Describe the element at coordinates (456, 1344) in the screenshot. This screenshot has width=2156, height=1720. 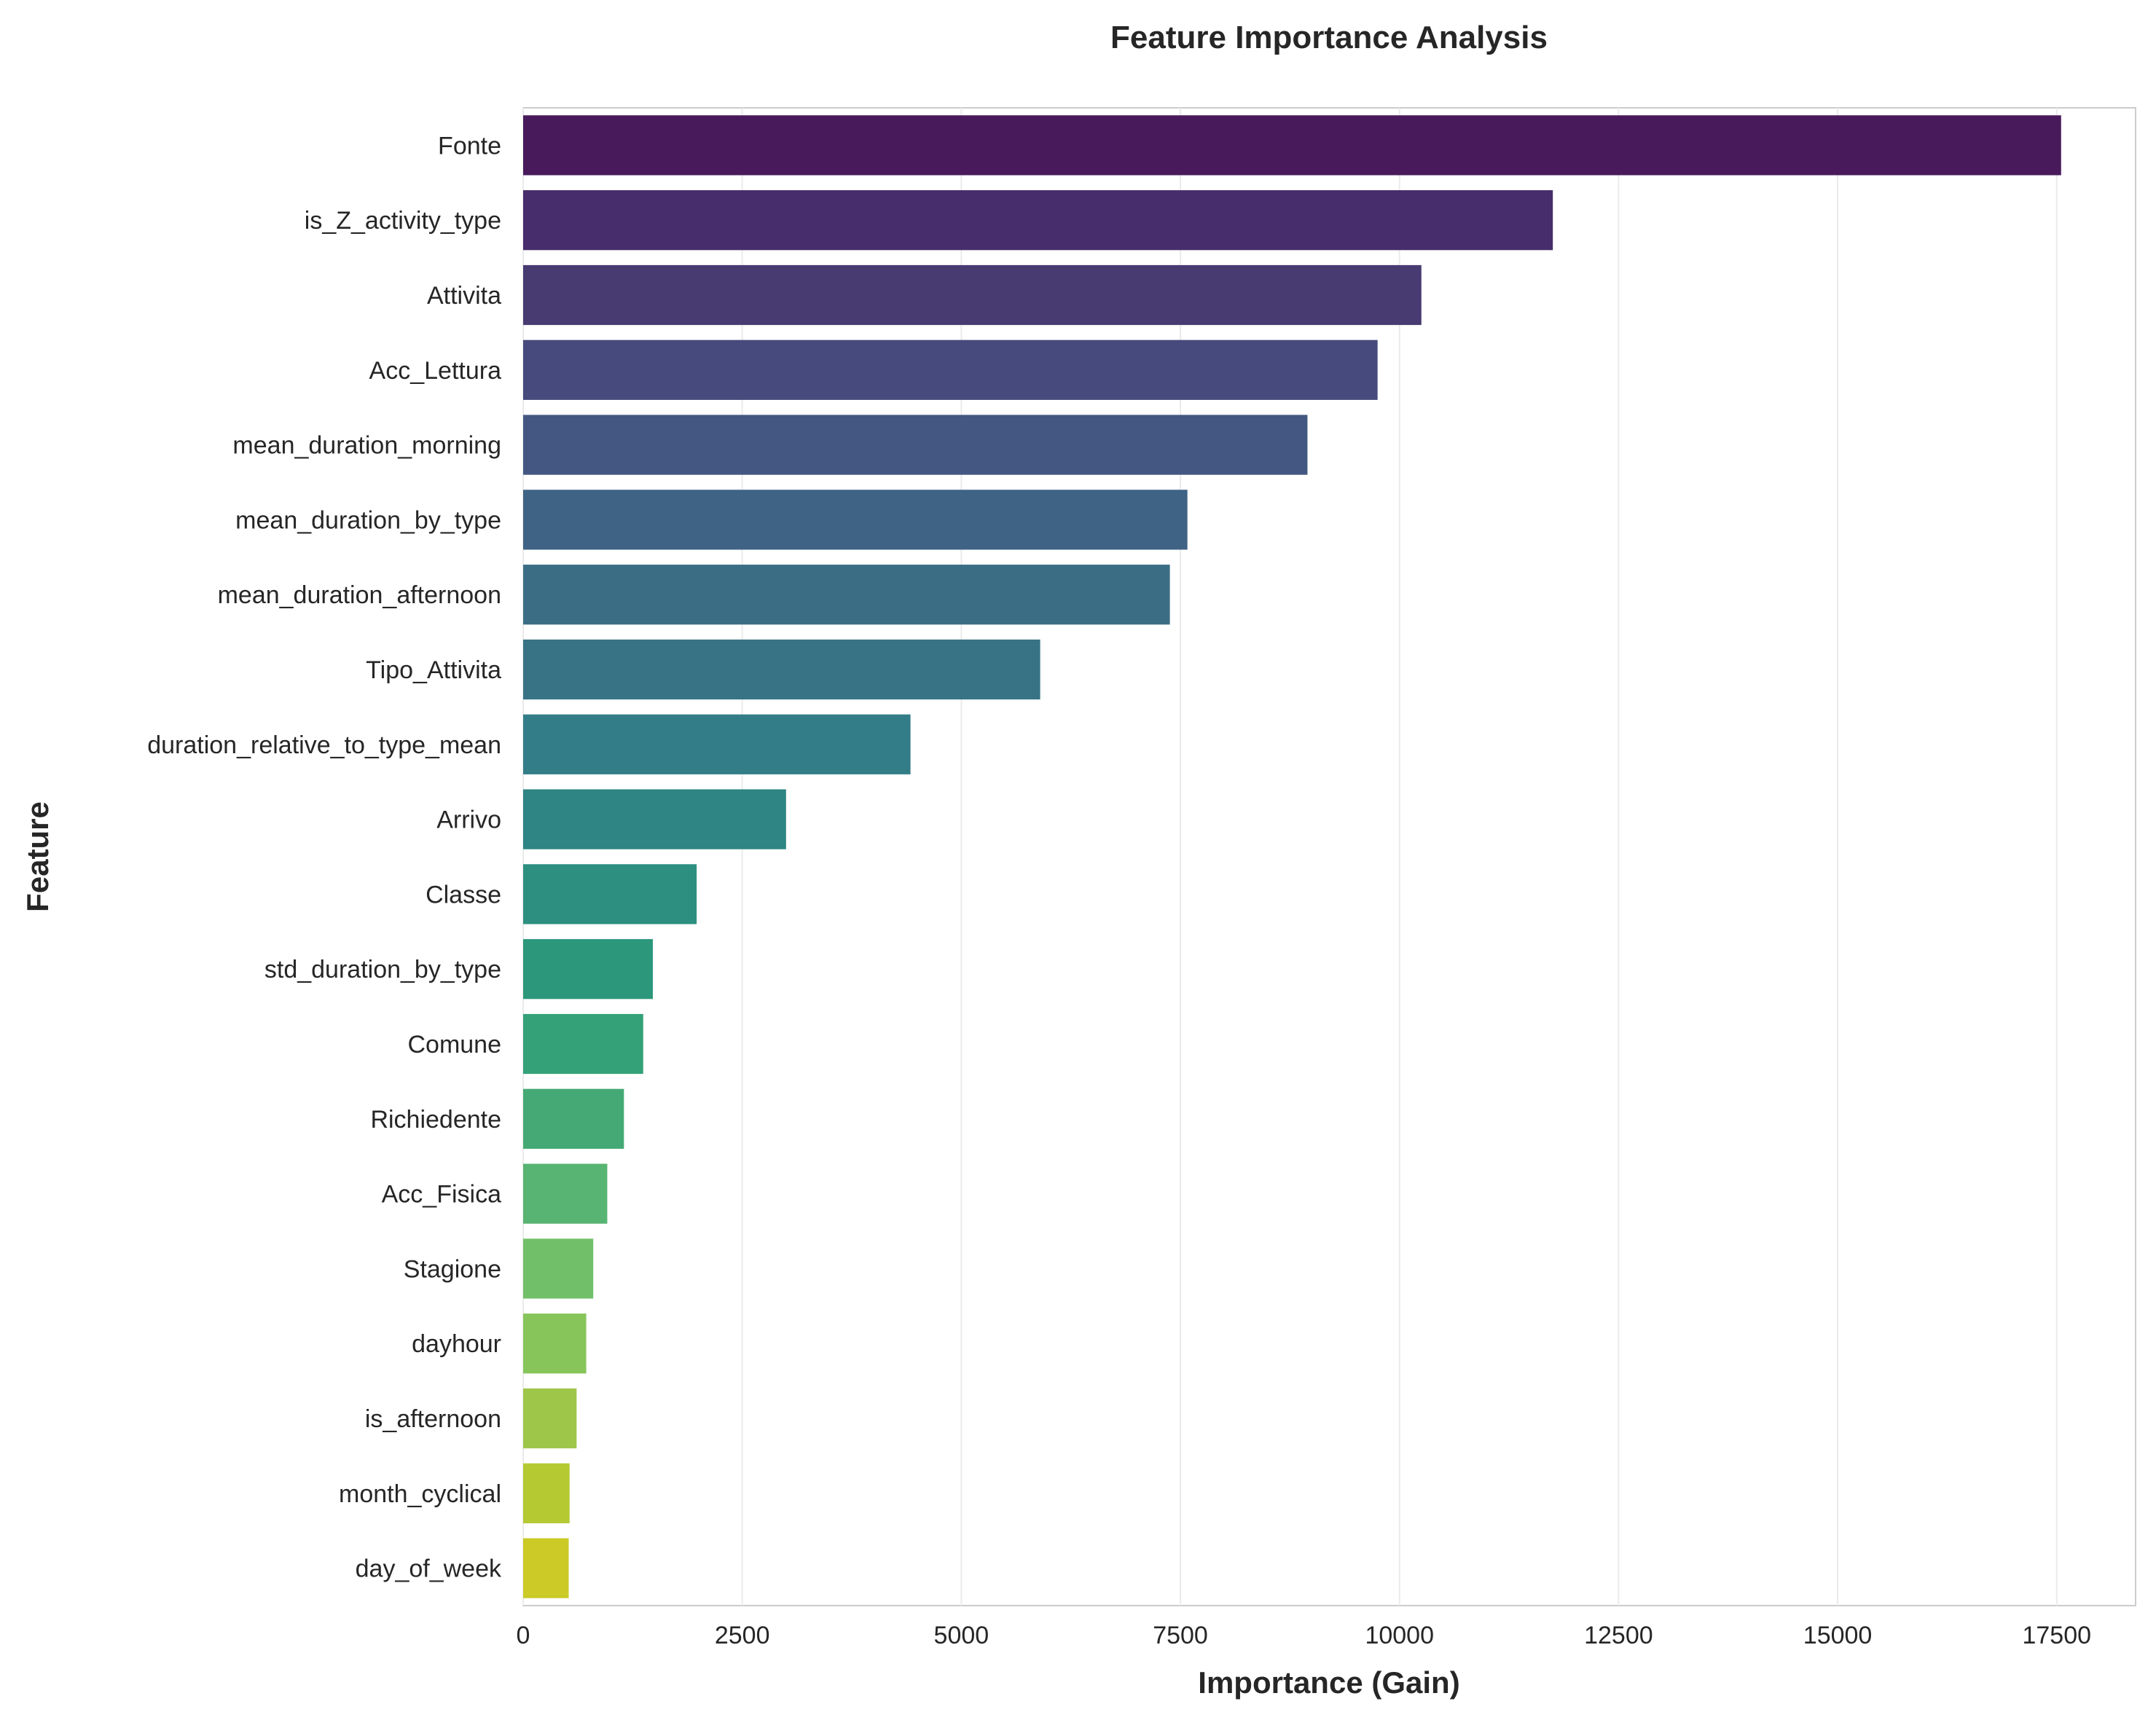
I see `y-tick-label: dayhour` at that location.